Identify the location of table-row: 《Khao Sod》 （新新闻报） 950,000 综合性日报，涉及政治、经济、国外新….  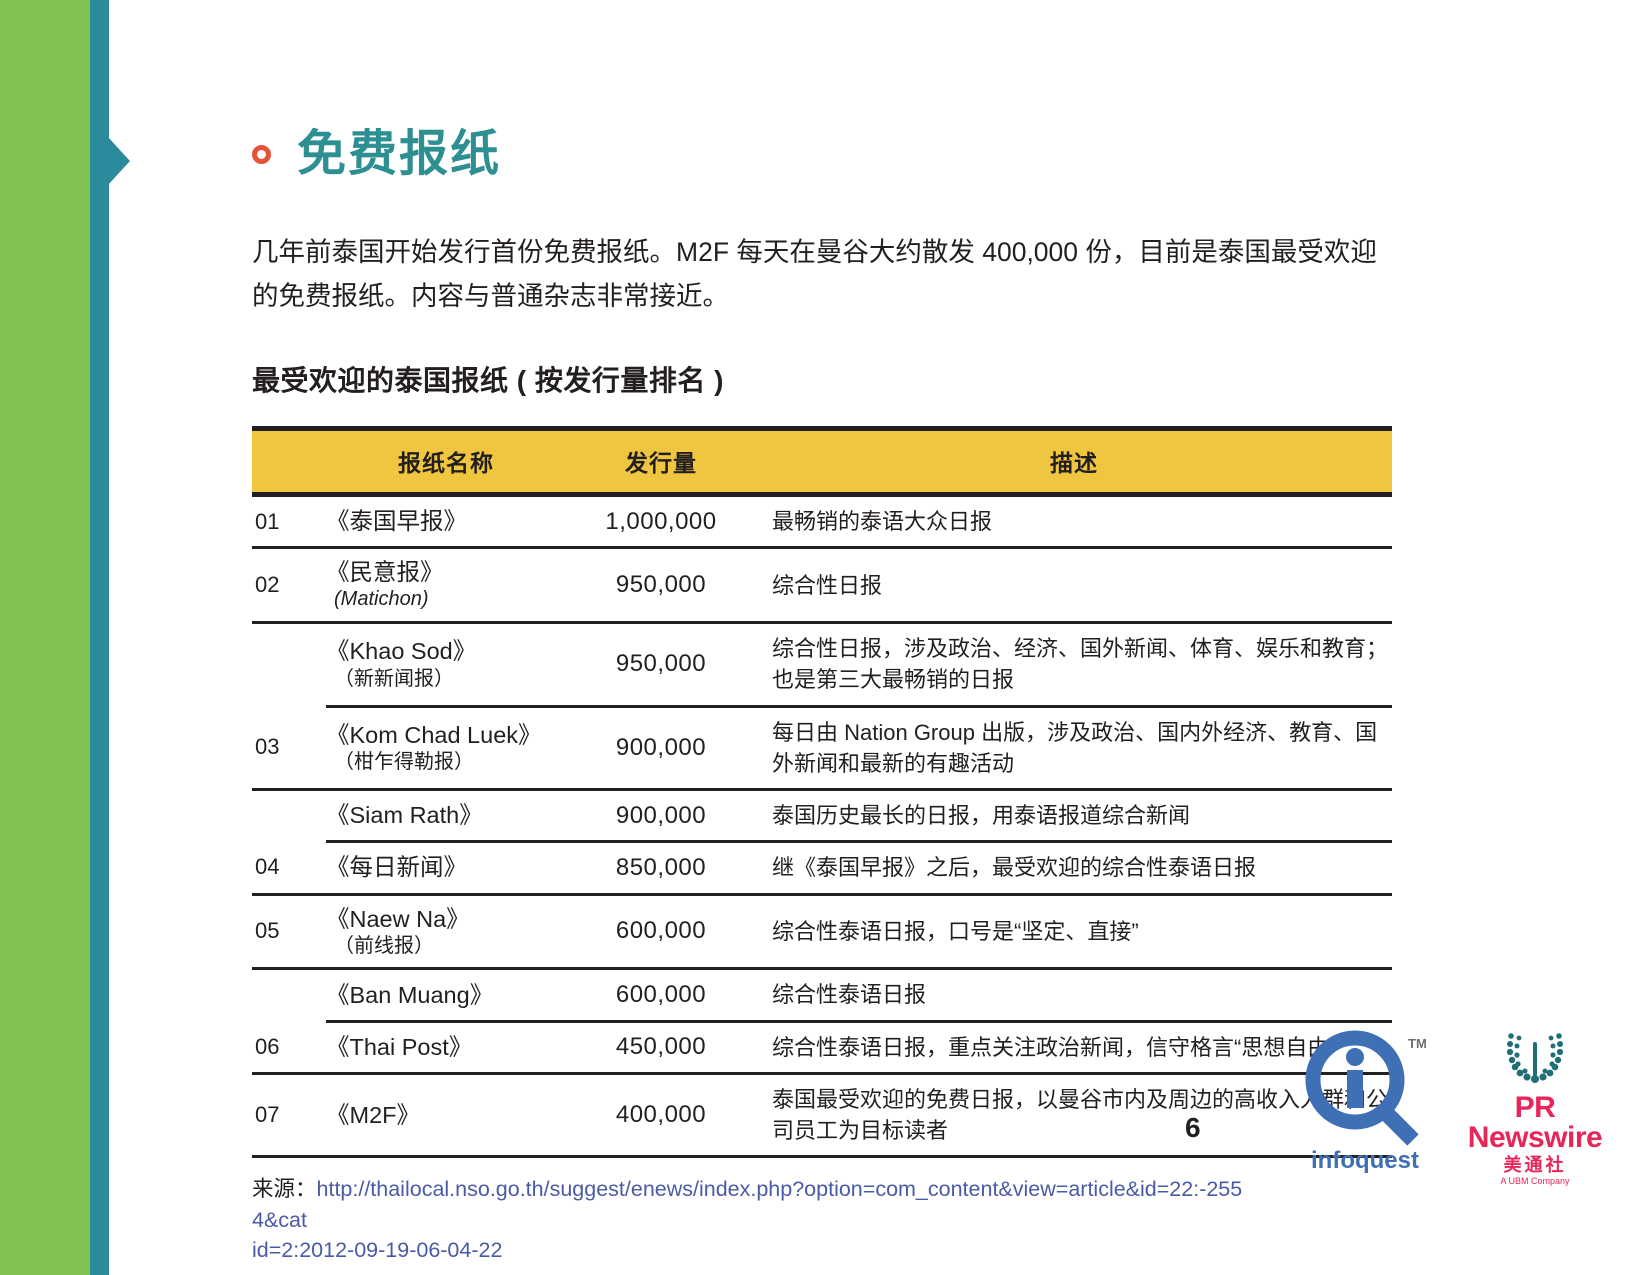
(822, 665).